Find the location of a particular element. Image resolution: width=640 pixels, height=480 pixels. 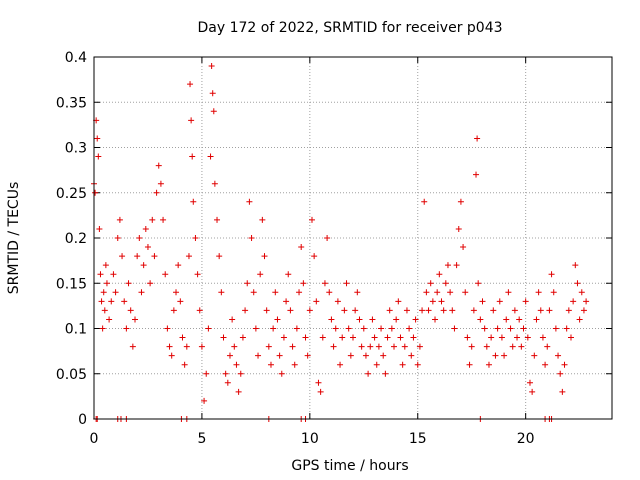

y-tick-label: 0.2 is located at coordinates (76, 239).